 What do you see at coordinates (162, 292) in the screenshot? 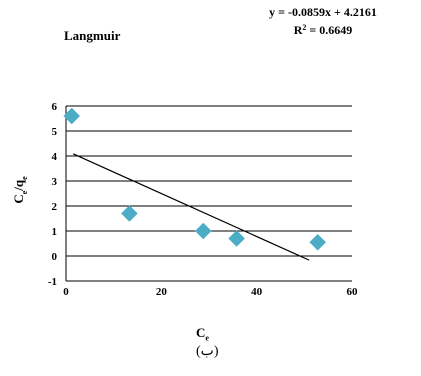
I see `x-tick-label-1: 20` at bounding box center [162, 292].